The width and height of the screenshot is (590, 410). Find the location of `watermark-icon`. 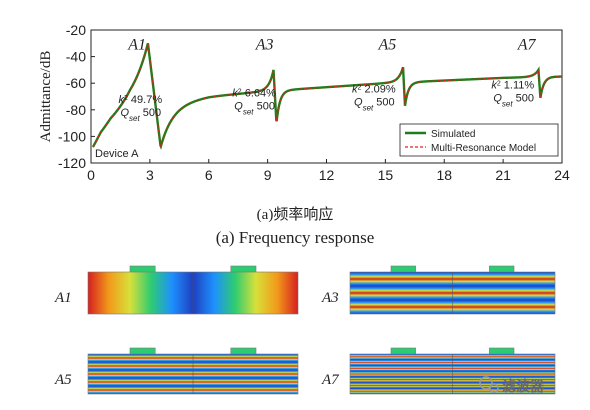

watermark-icon is located at coordinates (486, 383).